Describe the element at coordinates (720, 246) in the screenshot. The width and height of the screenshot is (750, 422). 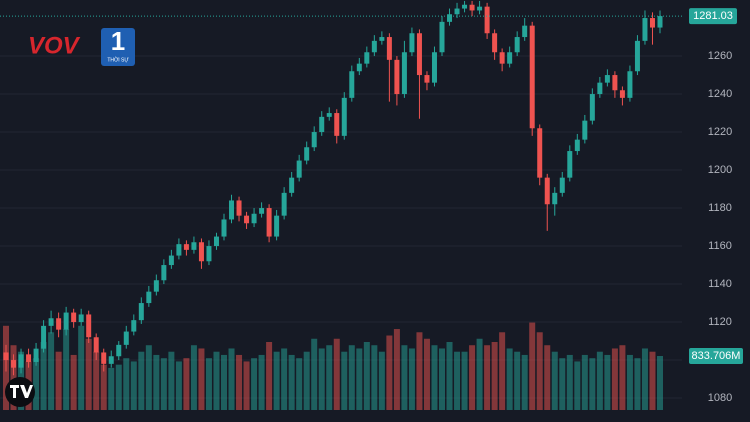
I see `y-tick-label: 1160` at that location.